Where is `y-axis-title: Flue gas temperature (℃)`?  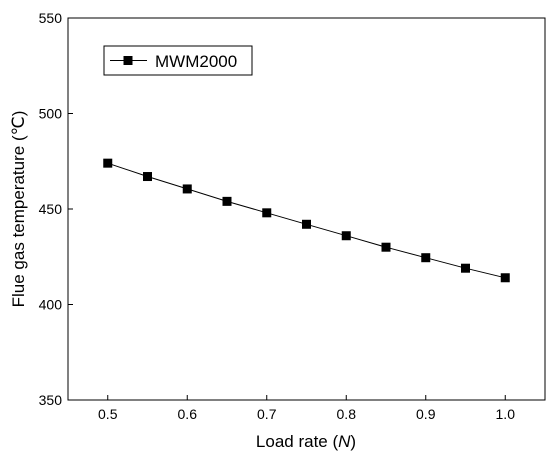
y-axis-title: Flue gas temperature (℃) is located at coordinates (18, 209).